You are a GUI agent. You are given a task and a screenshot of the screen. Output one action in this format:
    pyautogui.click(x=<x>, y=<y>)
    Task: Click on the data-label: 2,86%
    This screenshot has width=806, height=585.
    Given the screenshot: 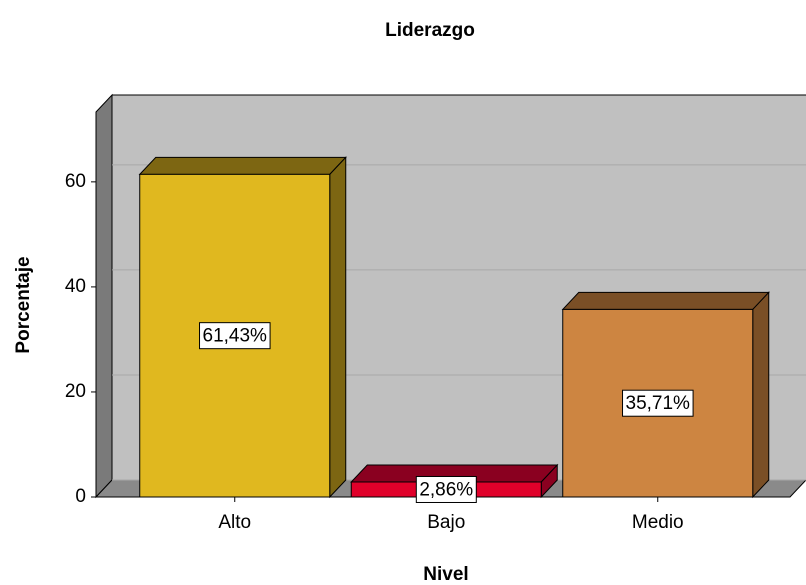 What is the action you would take?
    pyautogui.click(x=446, y=490)
    